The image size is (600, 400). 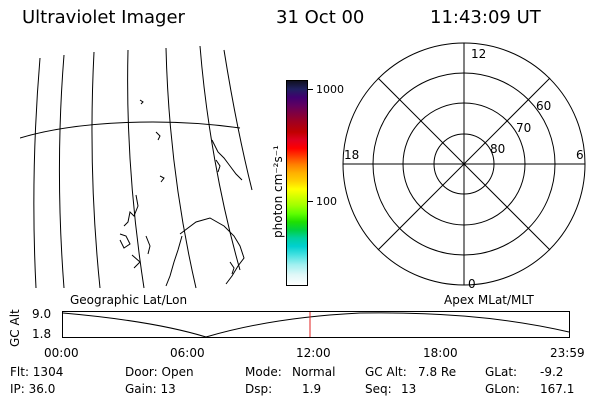 I want to click on gc-alt-value: 7.8 Re, so click(x=437, y=372).